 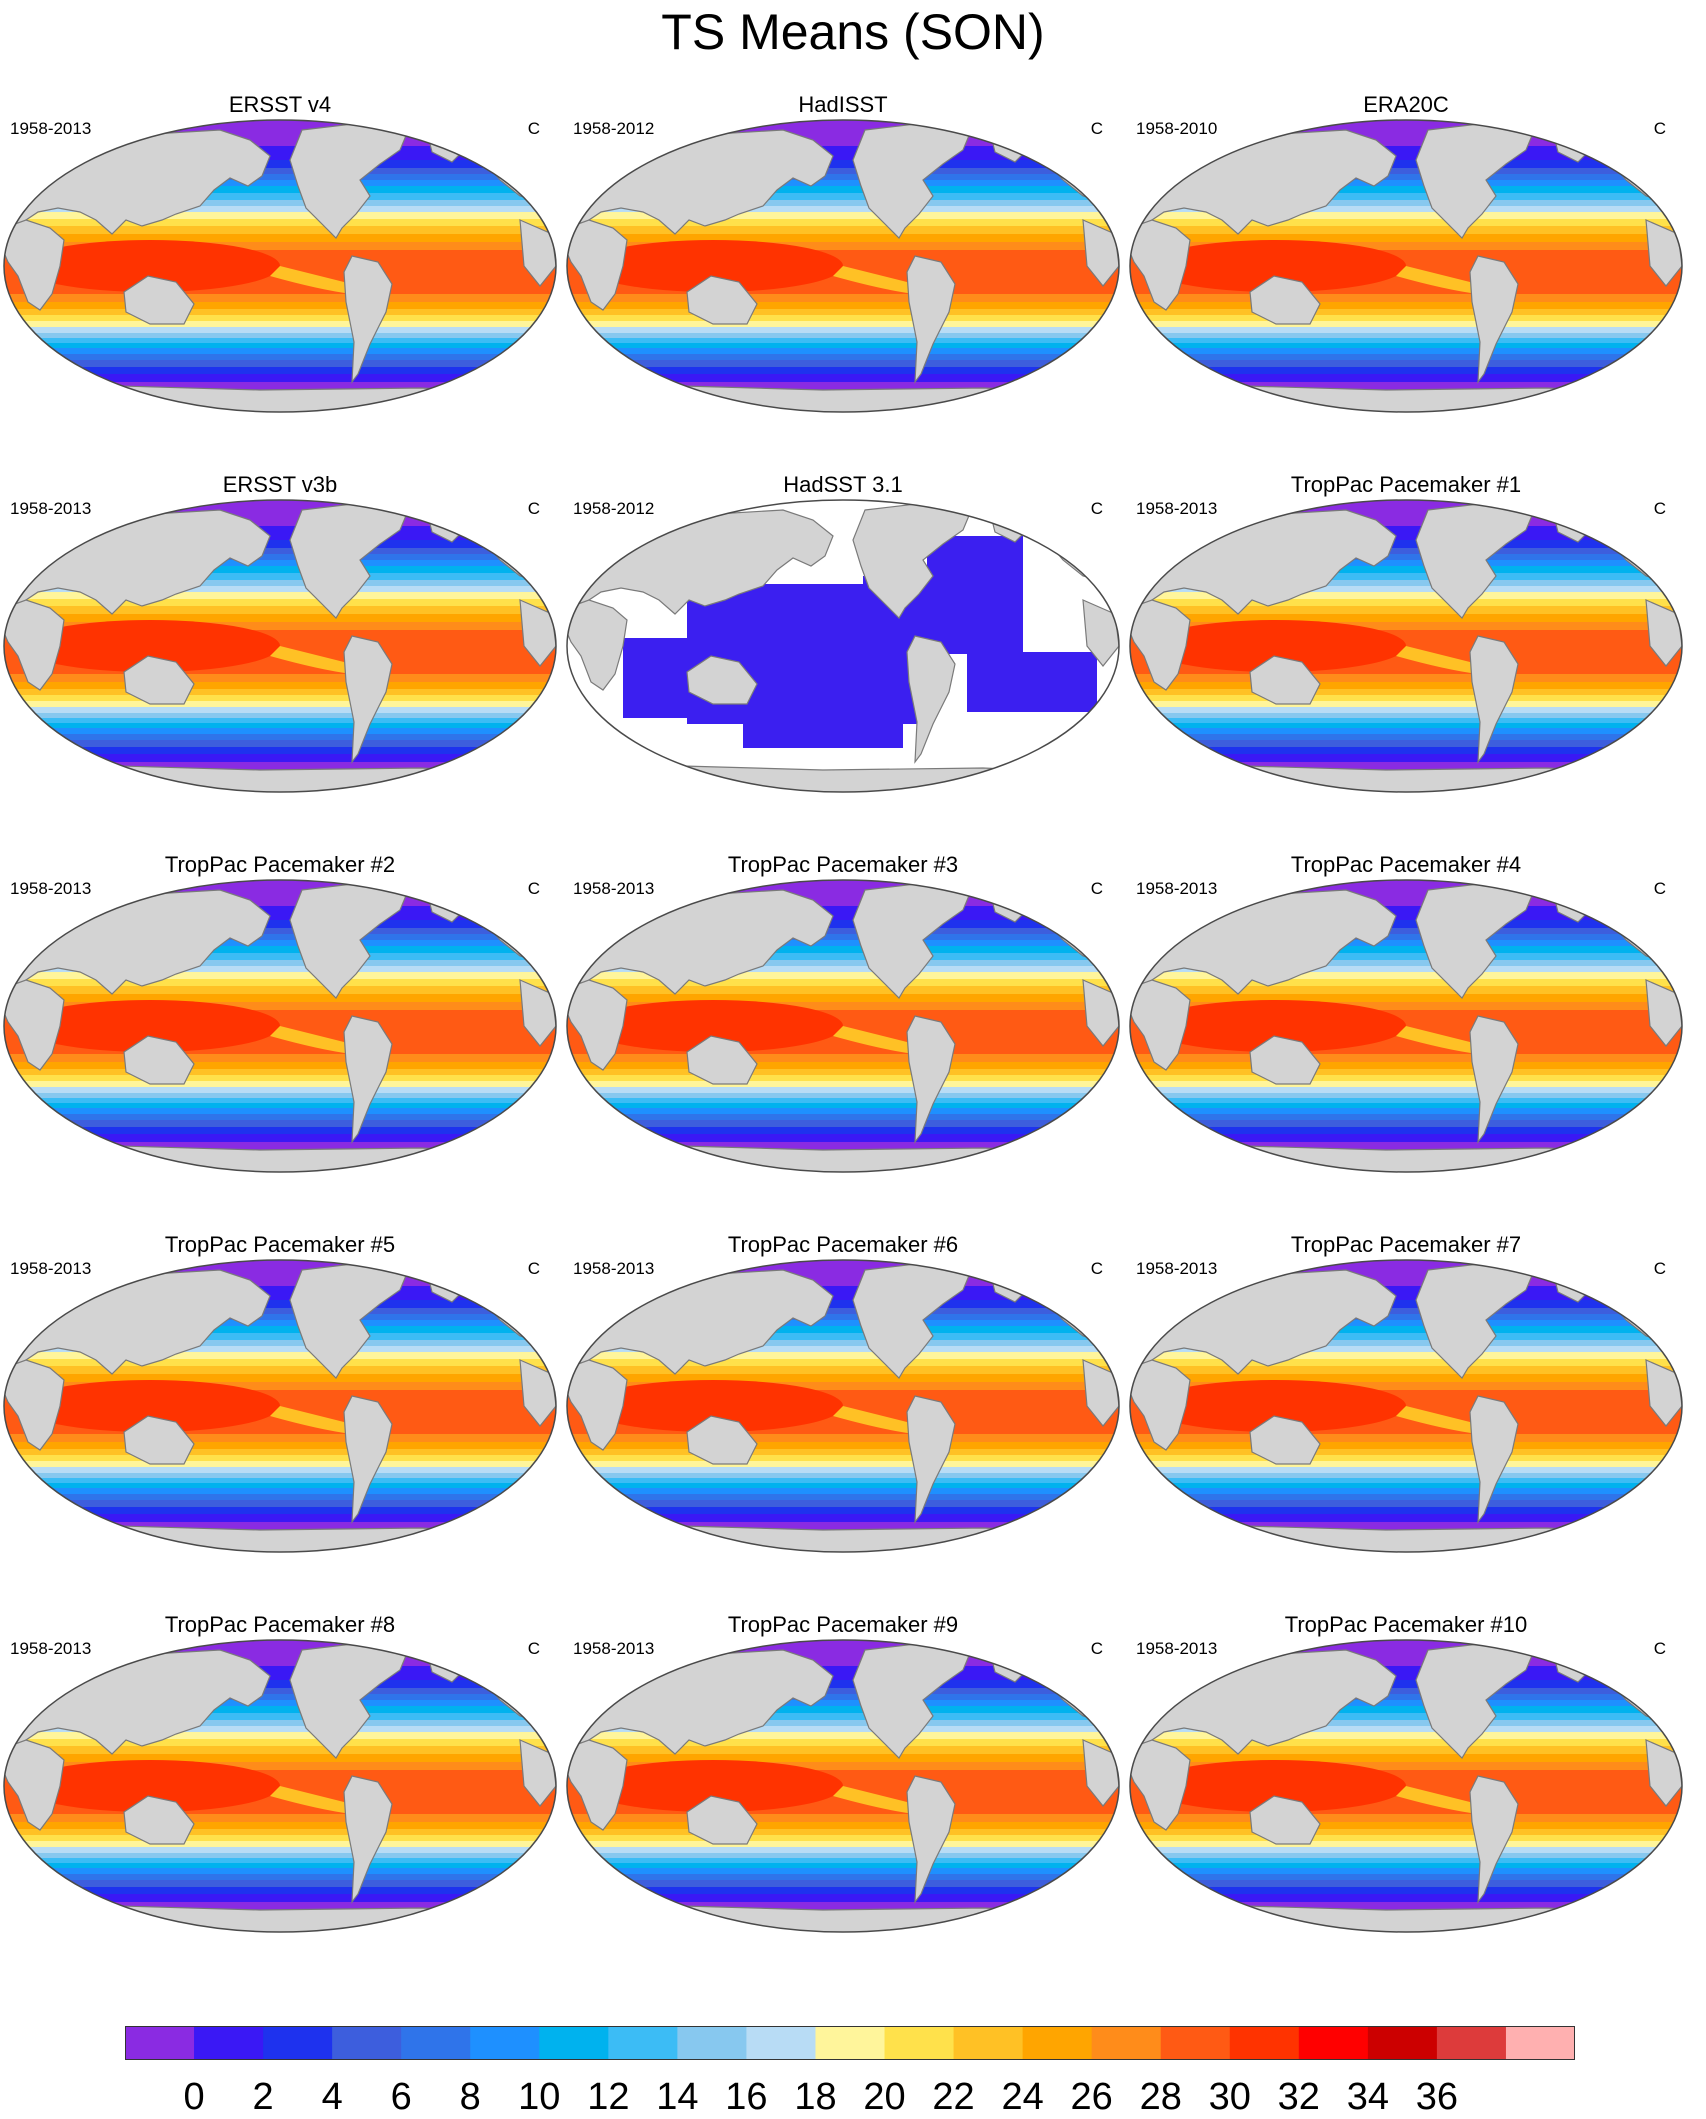 I want to click on map-panel: TropPac Pacemaker #1 1958-2013 C, so click(x=1406, y=658).